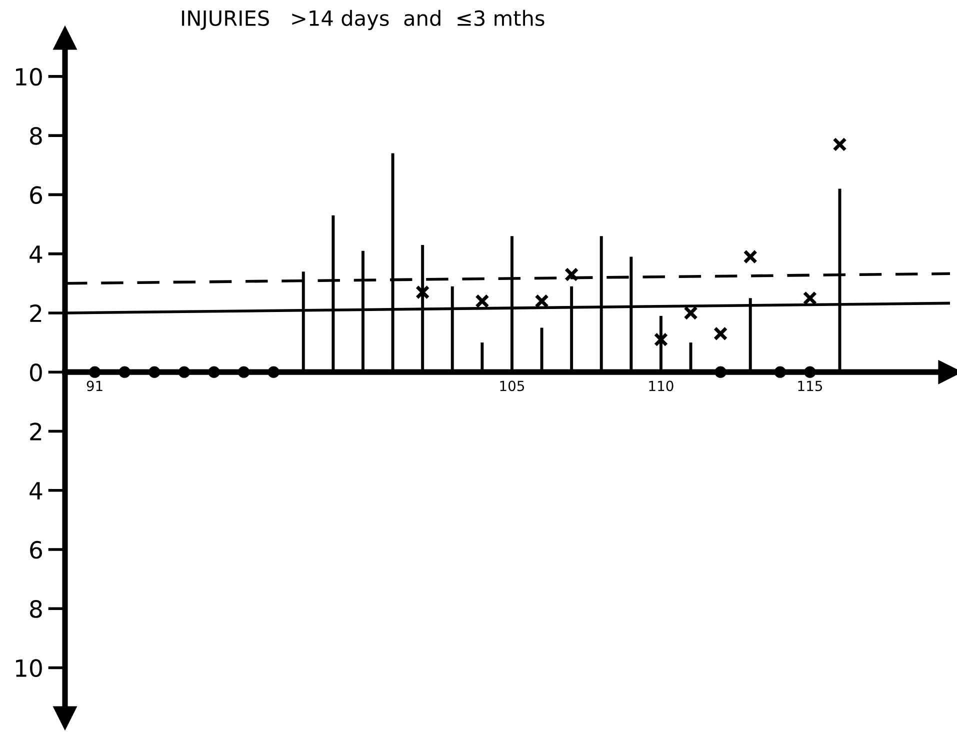 The width and height of the screenshot is (957, 732). Describe the element at coordinates (36, 373) in the screenshot. I see `y-tick-label: 0` at that location.